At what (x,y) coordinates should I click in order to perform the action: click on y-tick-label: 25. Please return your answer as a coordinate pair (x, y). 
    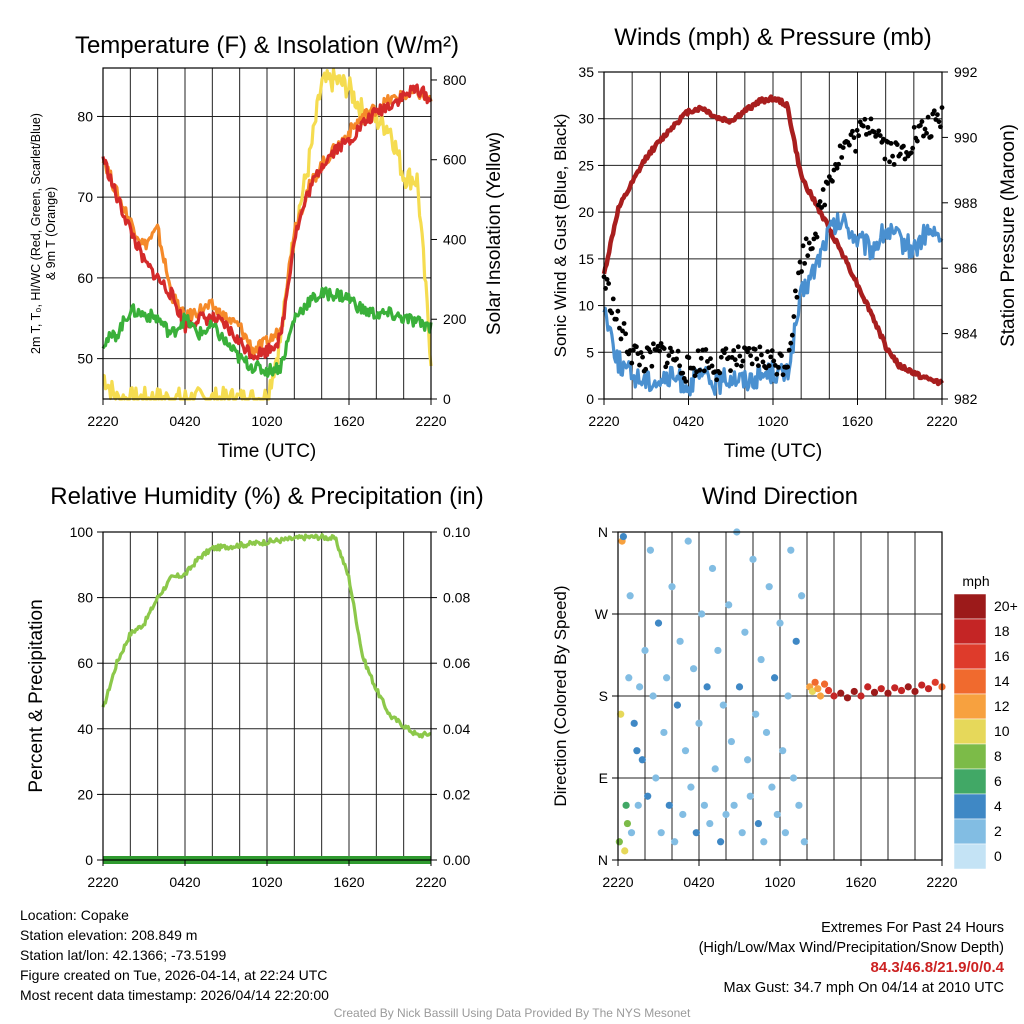
    Looking at the image, I should click on (586, 165).